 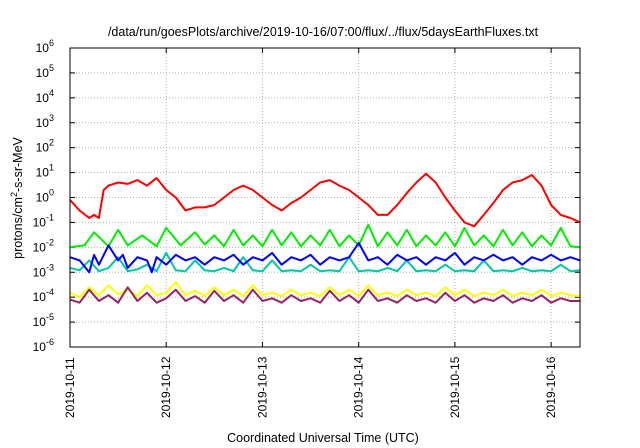 I want to click on y-tick-exponent: 2, so click(x=51, y=143).